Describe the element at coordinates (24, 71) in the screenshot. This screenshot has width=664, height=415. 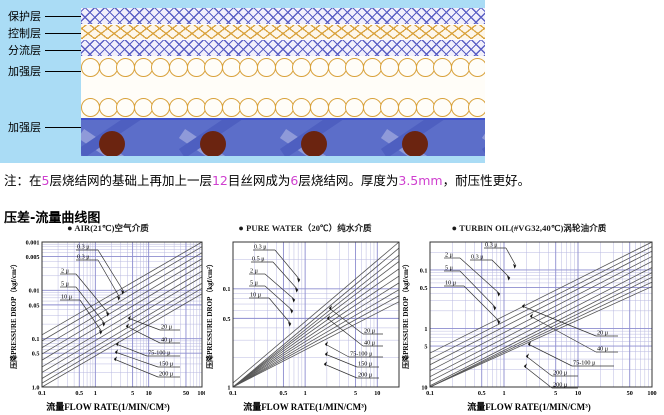
I see `layer-label-reinforce-upper-text: 加强层` at that location.